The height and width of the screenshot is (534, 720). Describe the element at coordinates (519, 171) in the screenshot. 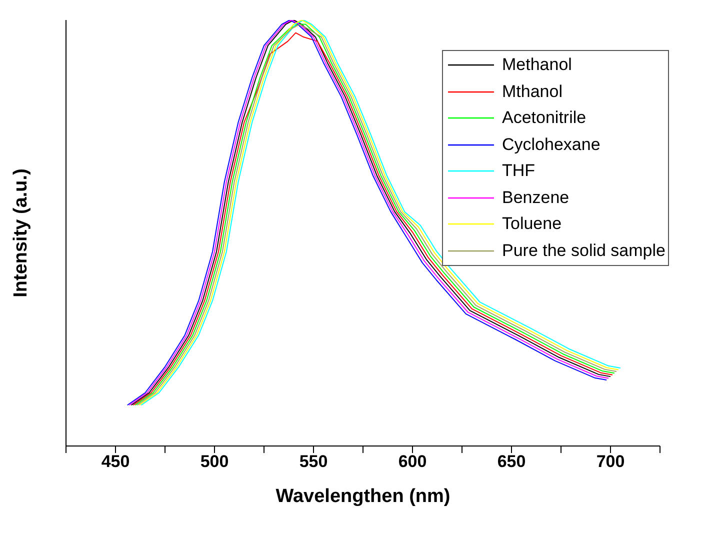

I see `legend-label: THF` at that location.